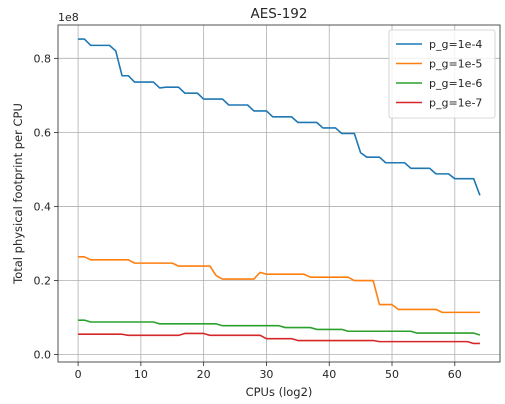 The image size is (505, 404). What do you see at coordinates (18, 194) in the screenshot?
I see `y-axis-label: Total physical footprint per CPU` at bounding box center [18, 194].